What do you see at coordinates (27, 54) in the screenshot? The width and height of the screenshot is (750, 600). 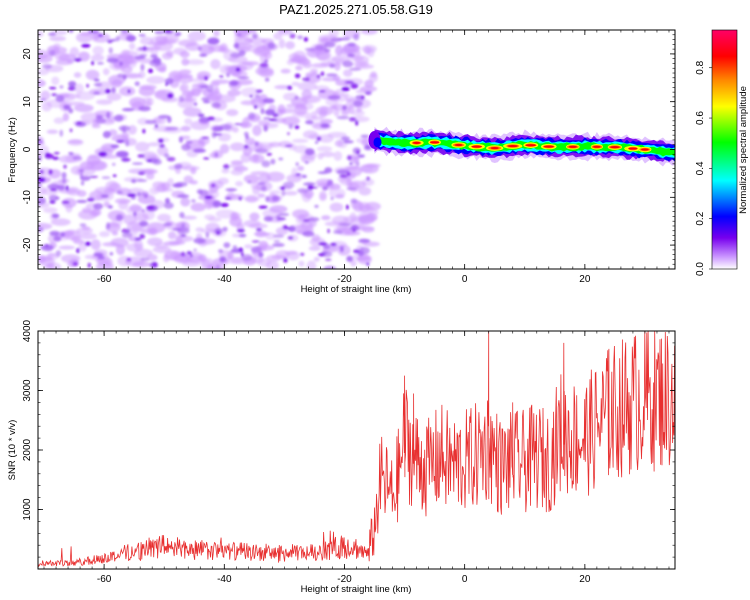 I see `y-tick-label: 20` at bounding box center [27, 54].